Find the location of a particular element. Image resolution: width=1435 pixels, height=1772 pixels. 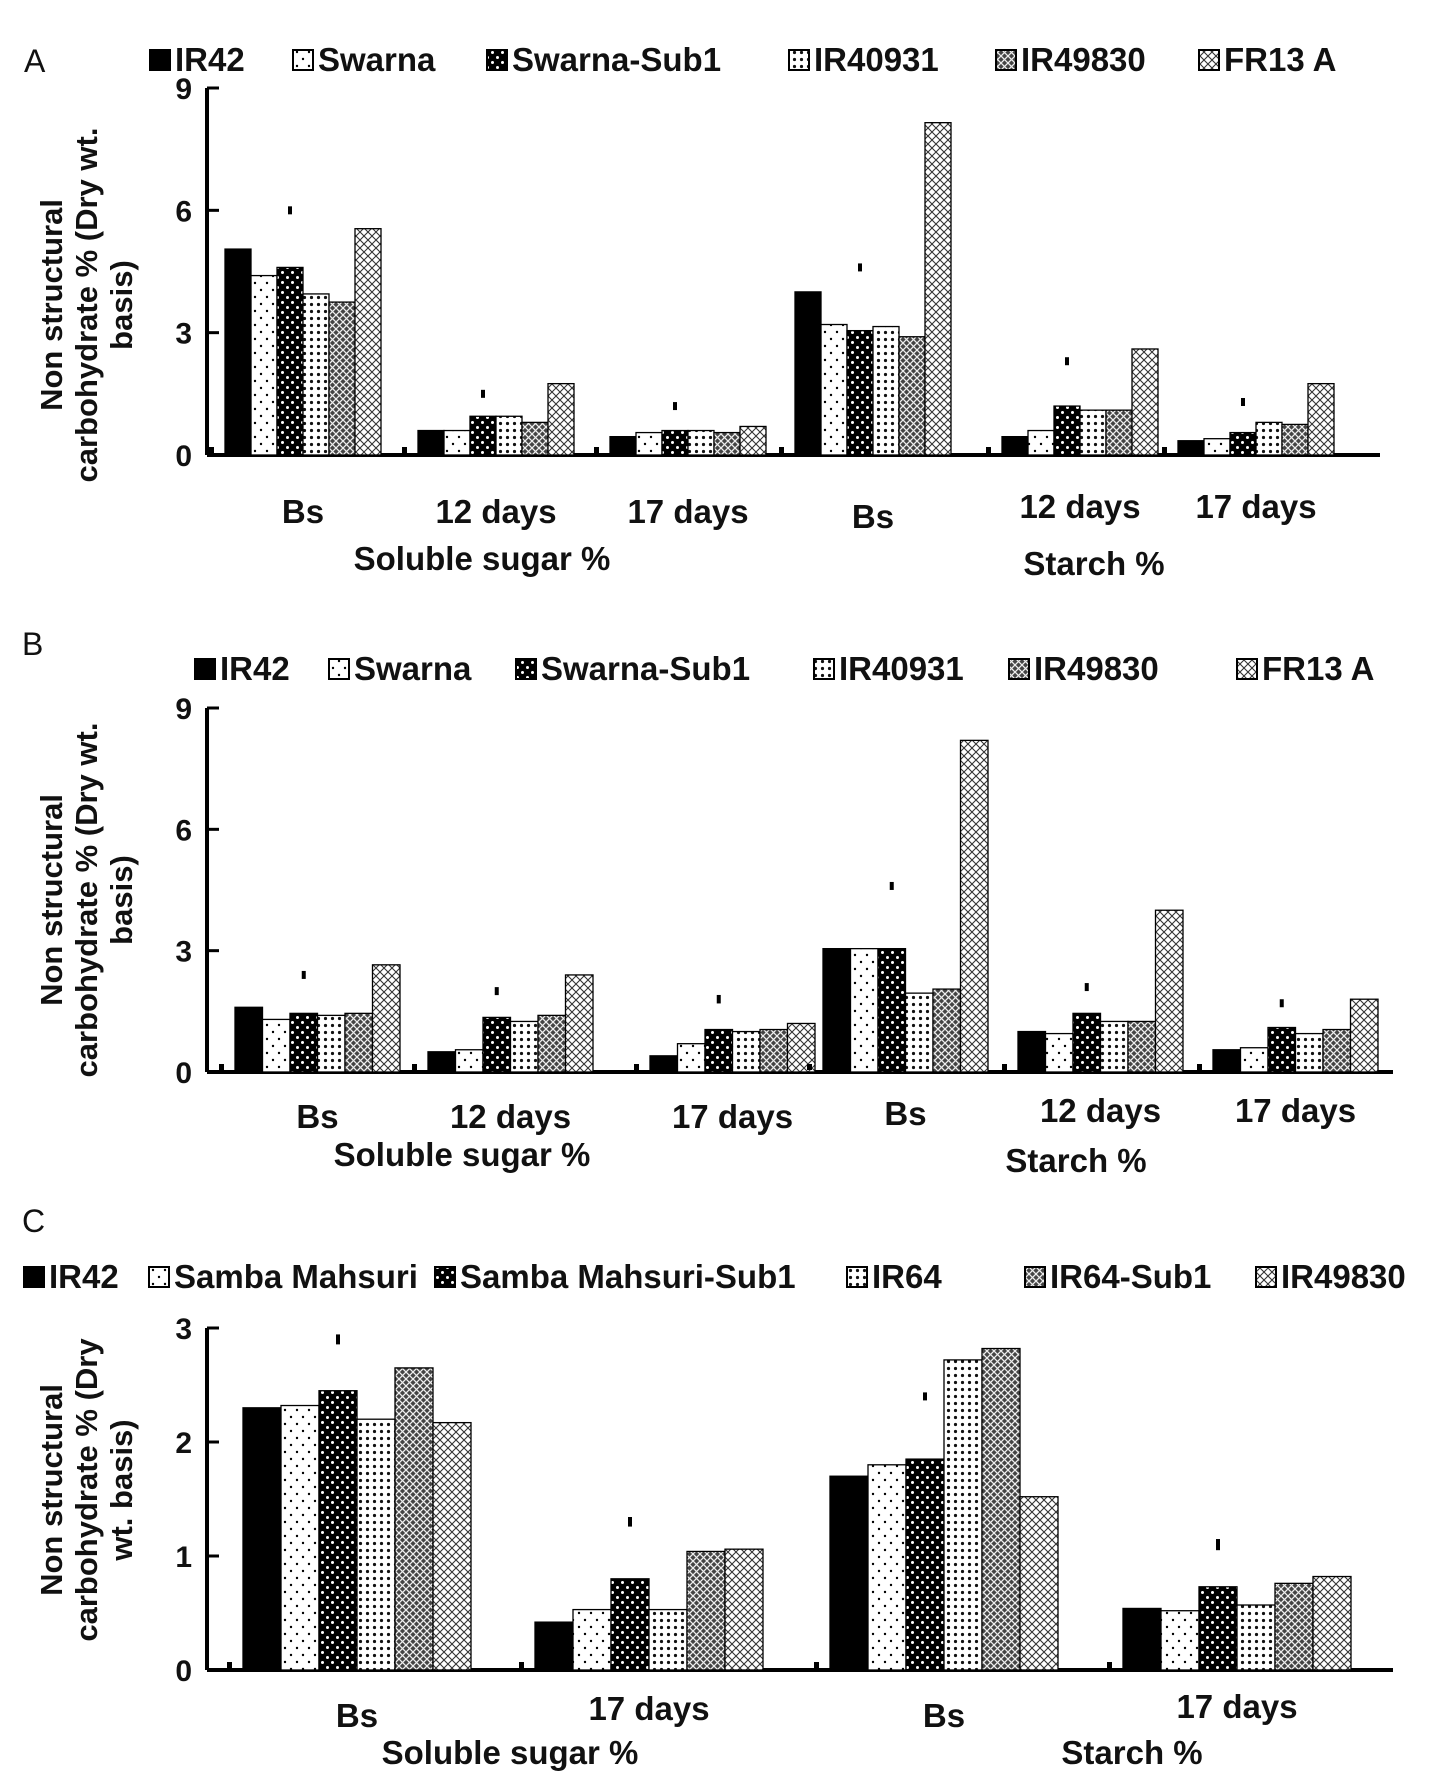

legend-label: IR49830 is located at coordinates (1083, 59).